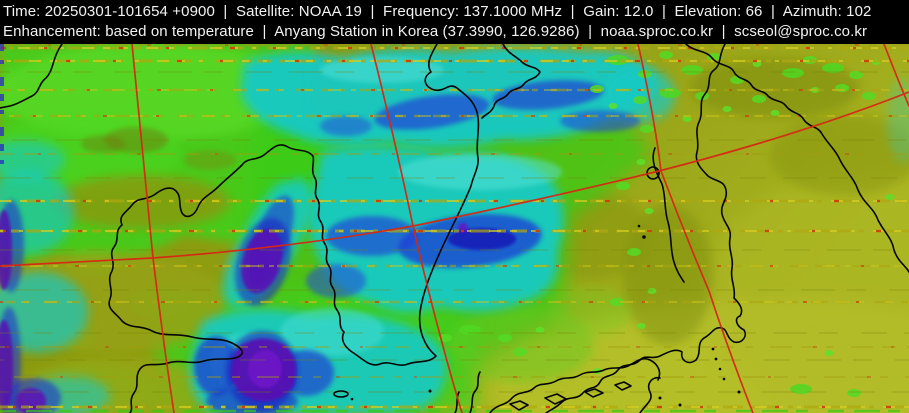  What do you see at coordinates (575, 385) in the screenshot?
I see `coast-seto-north` at bounding box center [575, 385].